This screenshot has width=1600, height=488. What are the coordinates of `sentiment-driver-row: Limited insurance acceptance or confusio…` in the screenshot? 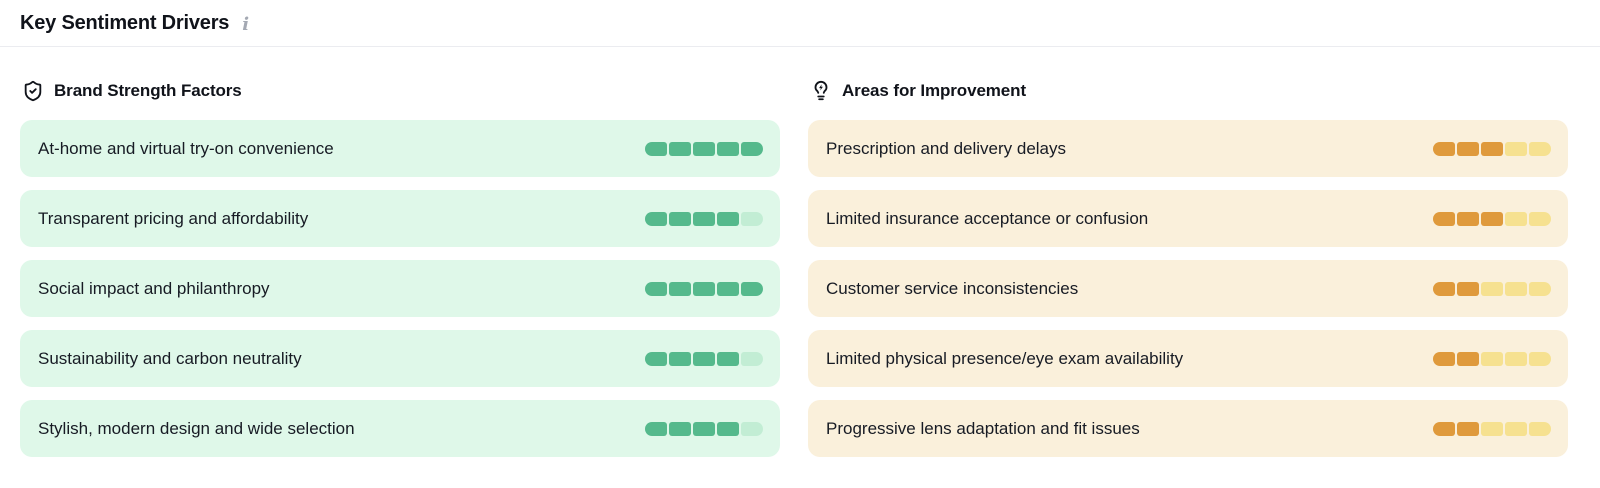 It's located at (1188, 218).